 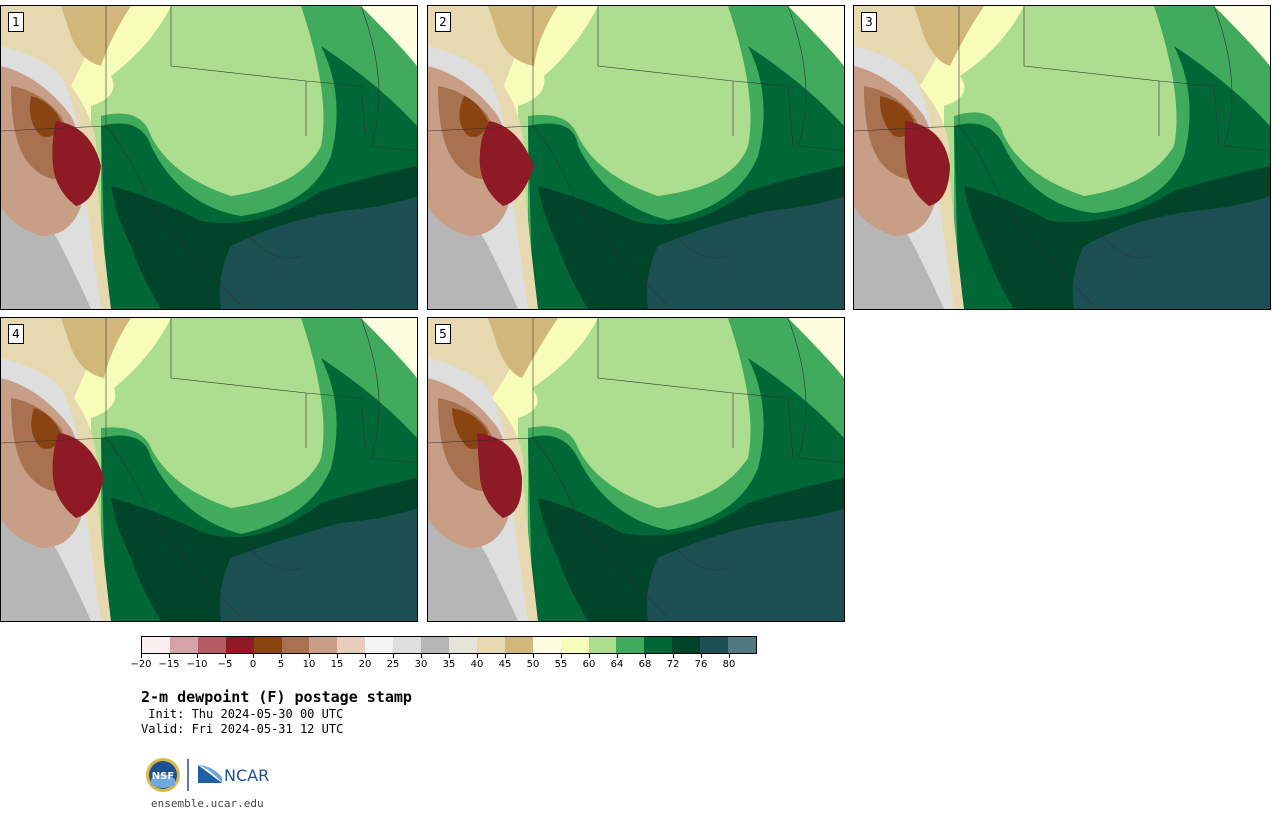 I want to click on colorbar-tick-label: 25, so click(x=393, y=664).